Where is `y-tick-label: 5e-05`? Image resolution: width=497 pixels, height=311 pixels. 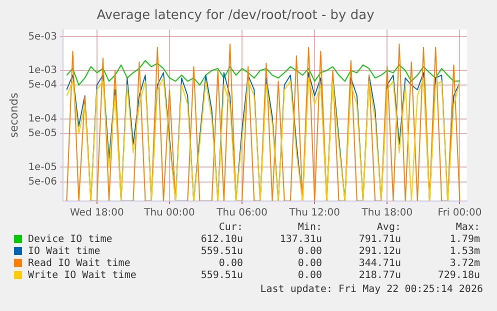
y-tick-label: 5e-05 is located at coordinates (43, 133).